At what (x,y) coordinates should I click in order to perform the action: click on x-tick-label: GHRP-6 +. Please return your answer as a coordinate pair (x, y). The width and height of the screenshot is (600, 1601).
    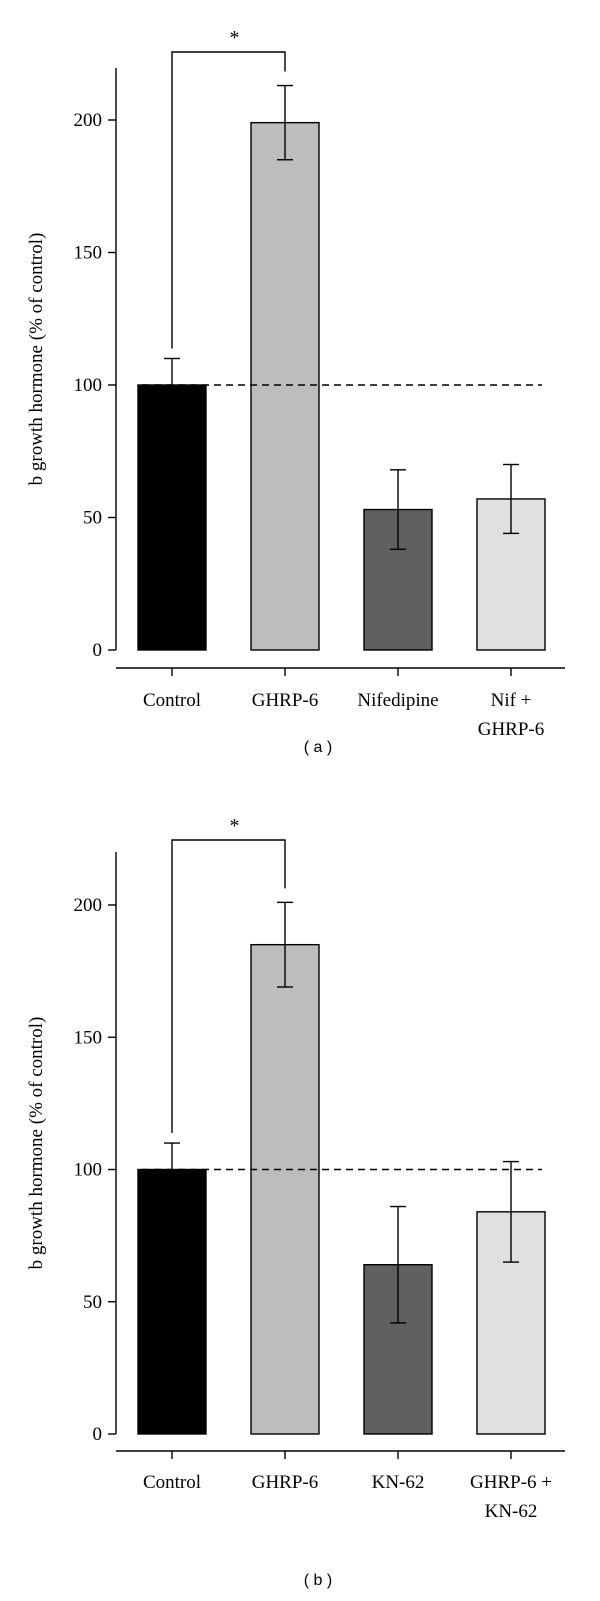
    Looking at the image, I should click on (511, 1482).